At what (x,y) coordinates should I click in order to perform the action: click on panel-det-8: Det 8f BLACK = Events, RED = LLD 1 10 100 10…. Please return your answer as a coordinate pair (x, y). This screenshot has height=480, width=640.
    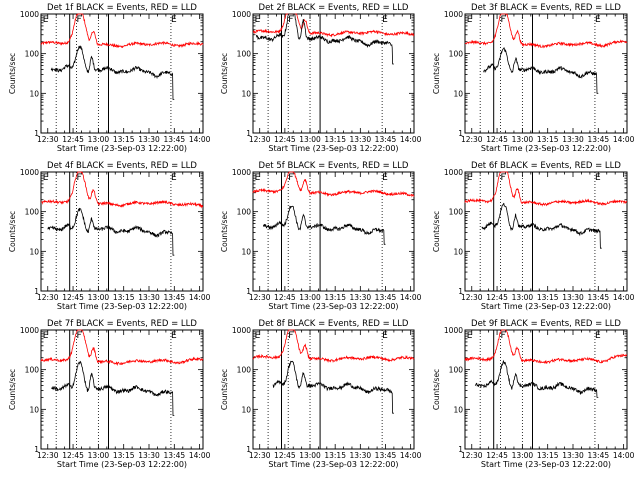
    Looking at the image, I should click on (321, 394).